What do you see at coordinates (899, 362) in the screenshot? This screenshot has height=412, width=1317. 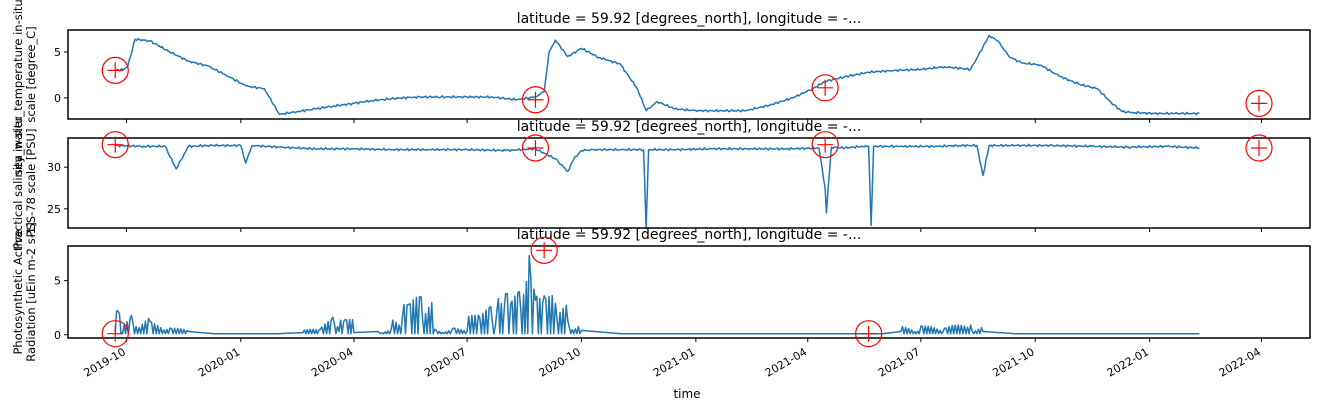 I see `x-tick-label: 2021-07` at bounding box center [899, 362].